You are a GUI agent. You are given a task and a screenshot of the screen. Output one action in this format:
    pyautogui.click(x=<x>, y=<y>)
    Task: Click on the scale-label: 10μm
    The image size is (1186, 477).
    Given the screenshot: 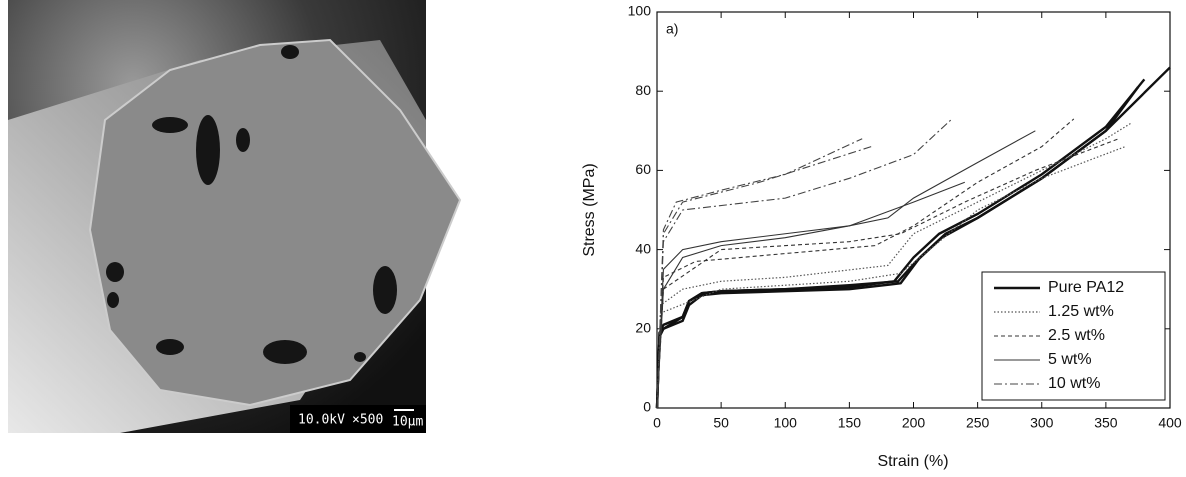 What is the action you would take?
    pyautogui.click(x=407, y=422)
    